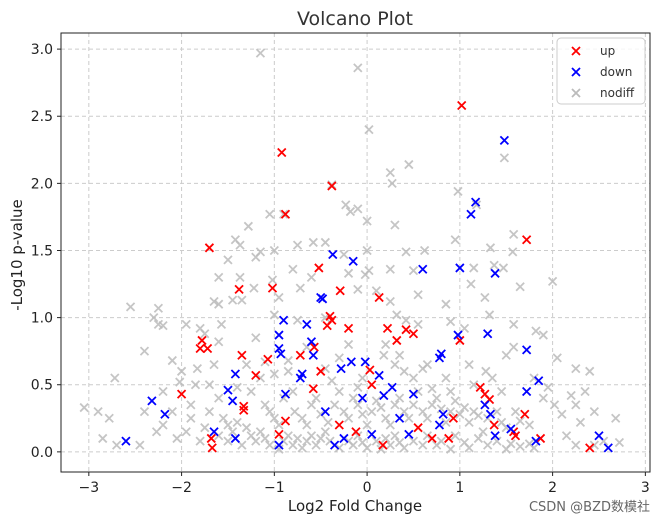 The height and width of the screenshot is (524, 660). I want to click on y-axis-label: -Log10 p-value, so click(17, 255).